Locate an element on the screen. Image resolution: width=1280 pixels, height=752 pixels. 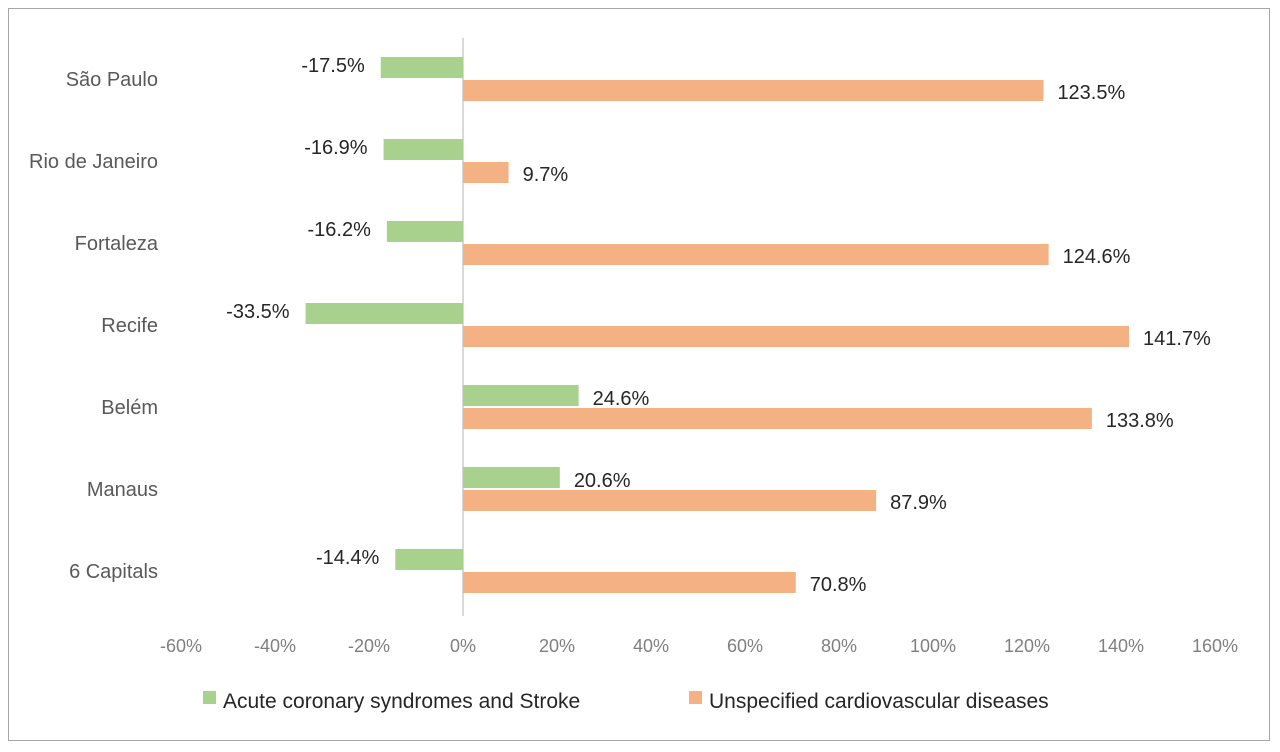
data-label: 124.6% is located at coordinates (1097, 257).